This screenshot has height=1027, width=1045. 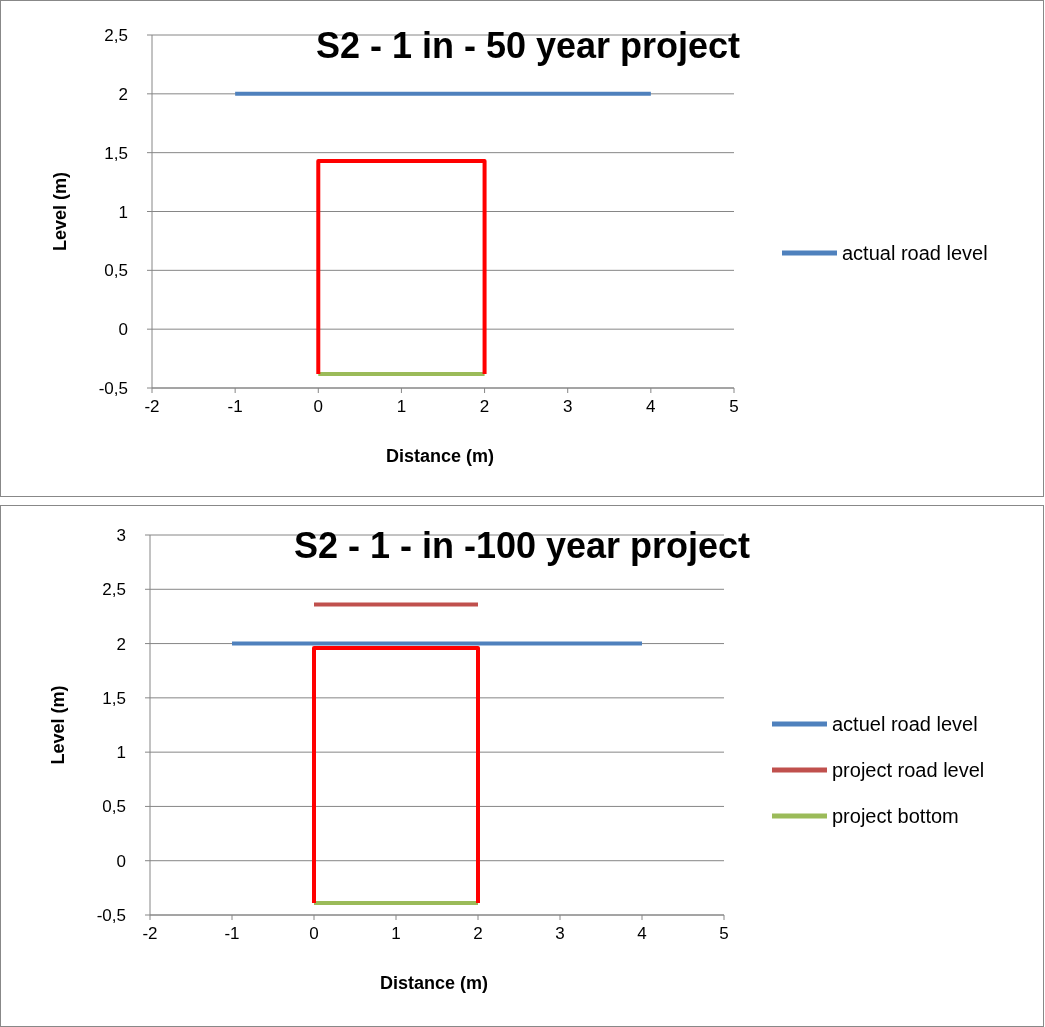 What do you see at coordinates (908, 770) in the screenshot?
I see `legend-label: project road level` at bounding box center [908, 770].